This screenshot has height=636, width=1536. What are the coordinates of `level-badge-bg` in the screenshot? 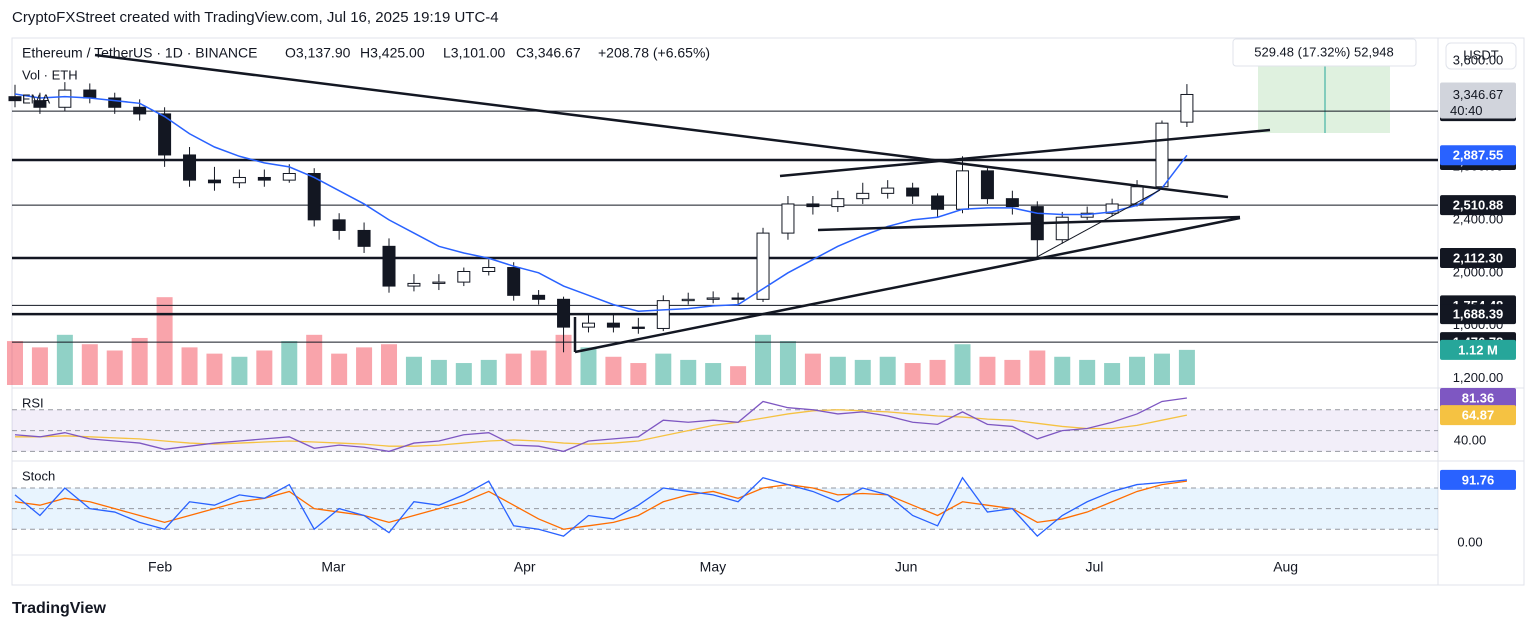 It's located at (1478, 314).